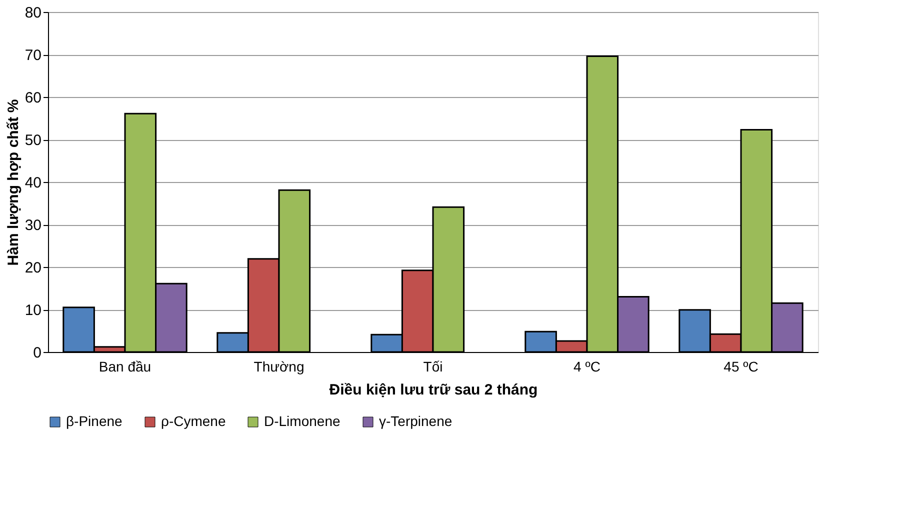 This screenshot has height=531, width=906. Describe the element at coordinates (433, 390) in the screenshot. I see `x-axis-title: Điều kiện lưu trữ sau 2 tháng` at that location.